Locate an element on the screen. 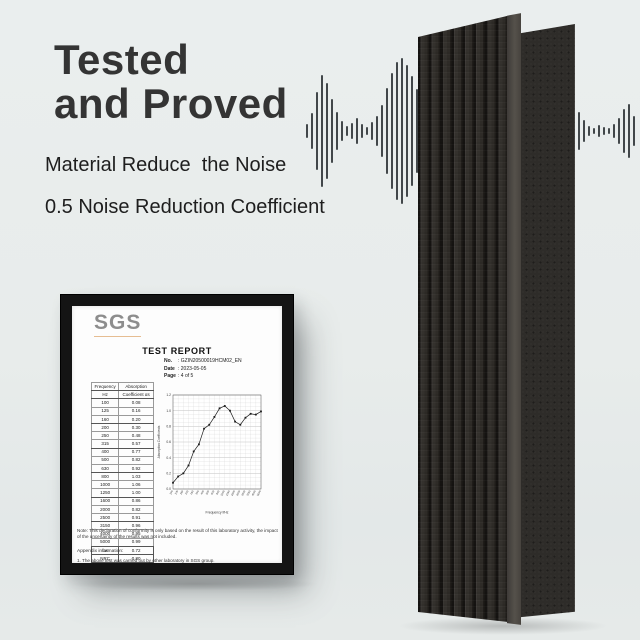 This screenshot has height=640, width=640. table-summary-row: NRC 0.80 is located at coordinates (122, 558).